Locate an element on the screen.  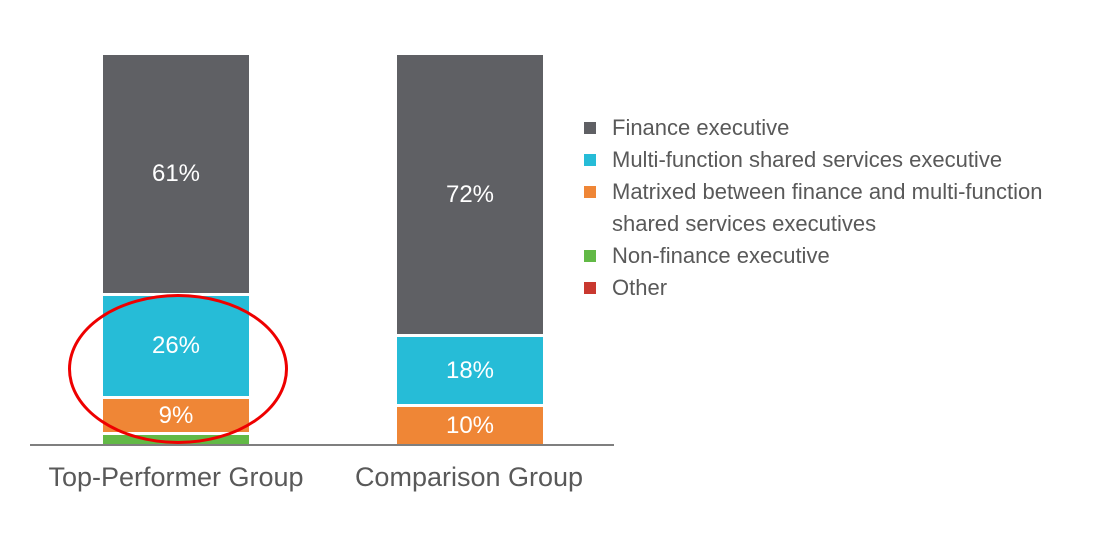
value-label: 10% is located at coordinates (470, 425).